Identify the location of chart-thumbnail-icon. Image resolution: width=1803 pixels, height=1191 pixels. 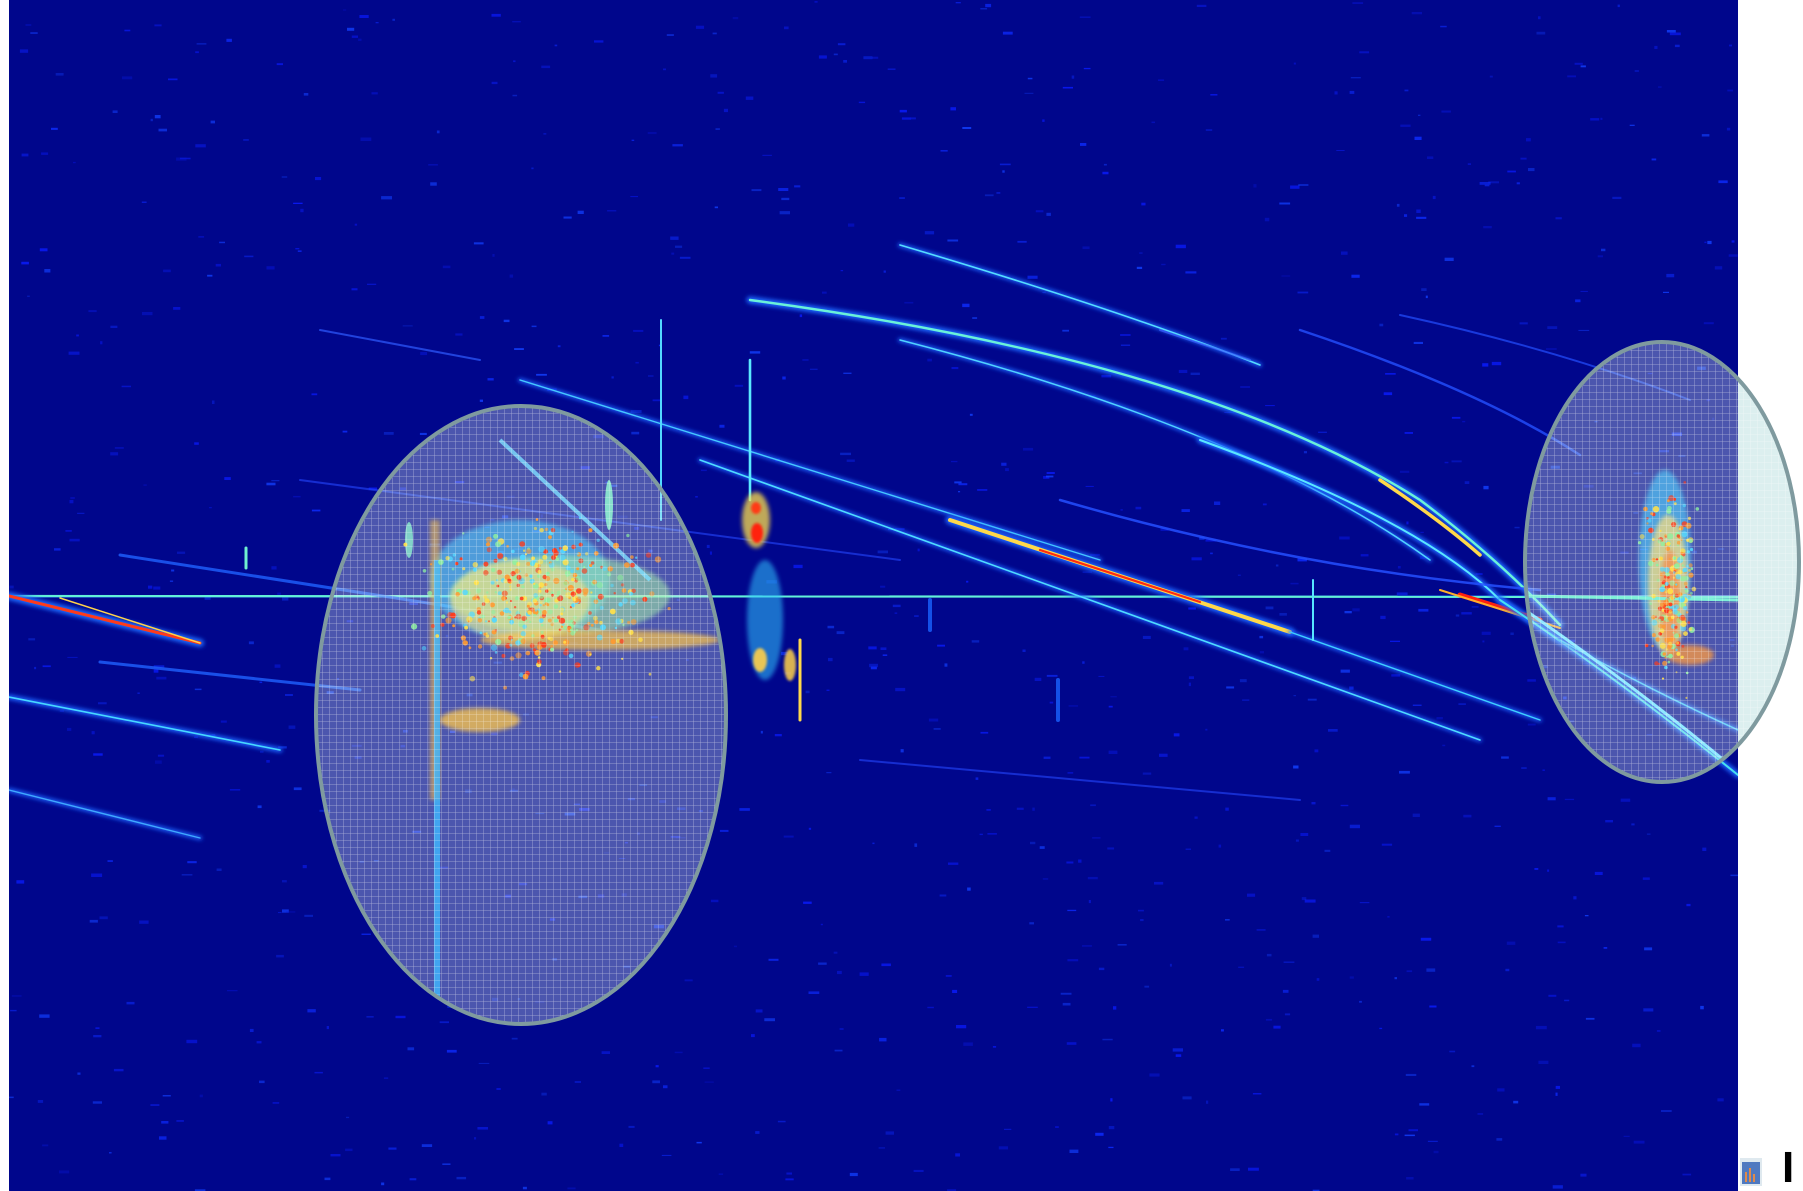
(1751, 1172).